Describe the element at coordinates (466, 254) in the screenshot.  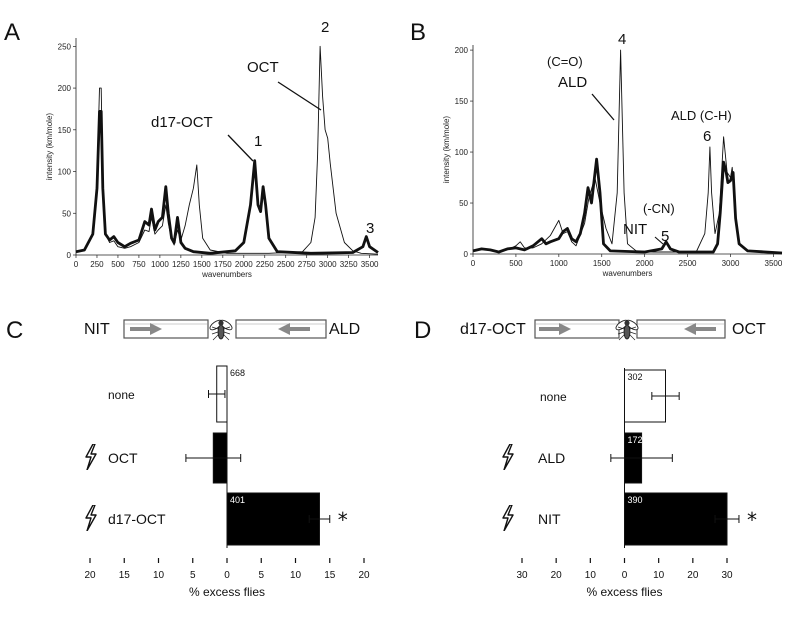
I see `panel-b-y-tick-label: 0` at that location.